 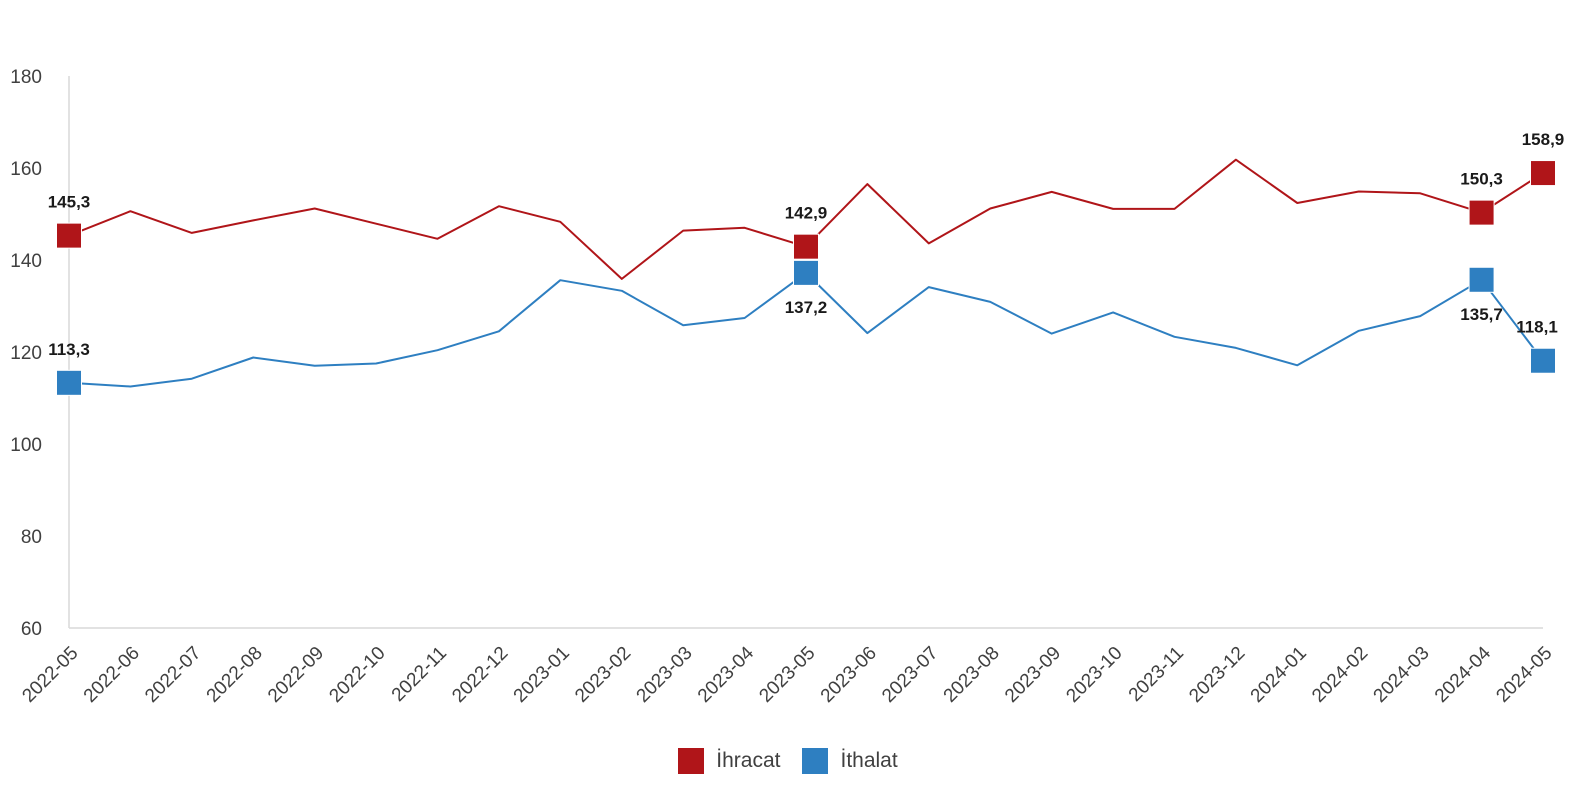 What do you see at coordinates (1156, 674) in the screenshot?
I see `x-tick-label: 2023-11` at bounding box center [1156, 674].